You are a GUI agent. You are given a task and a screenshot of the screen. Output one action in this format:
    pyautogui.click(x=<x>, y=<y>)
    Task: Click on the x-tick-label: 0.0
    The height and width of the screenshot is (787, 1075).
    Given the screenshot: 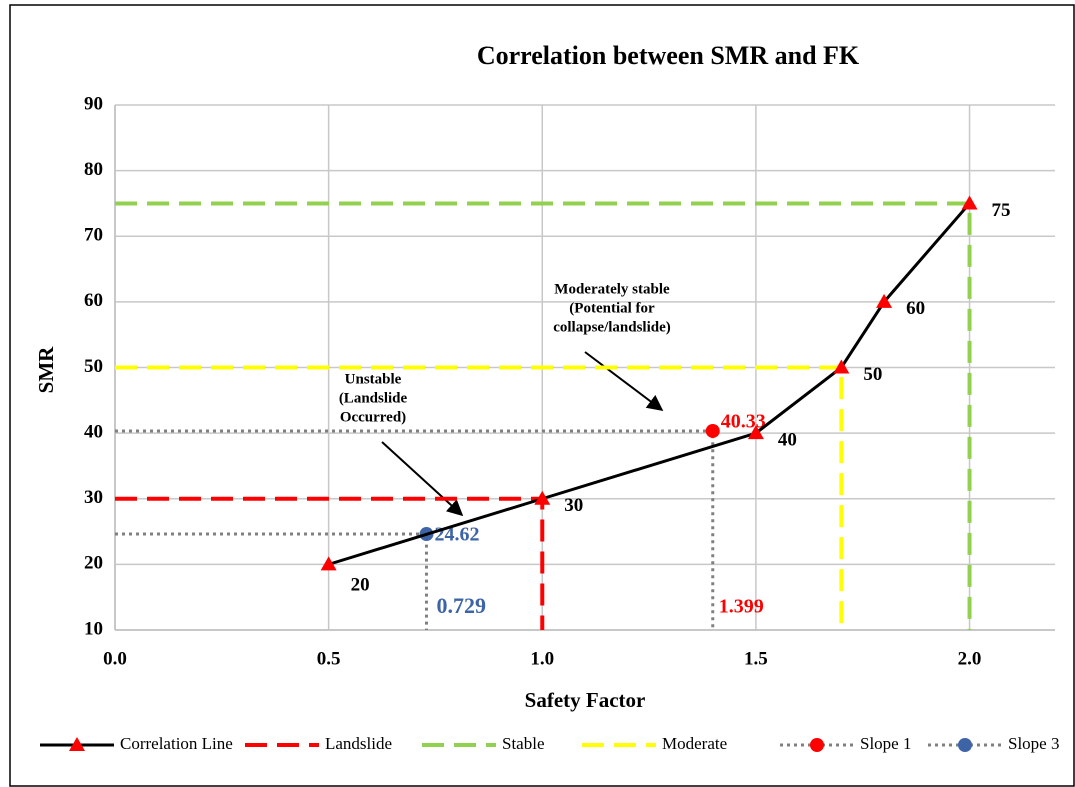 What is the action you would take?
    pyautogui.click(x=115, y=658)
    